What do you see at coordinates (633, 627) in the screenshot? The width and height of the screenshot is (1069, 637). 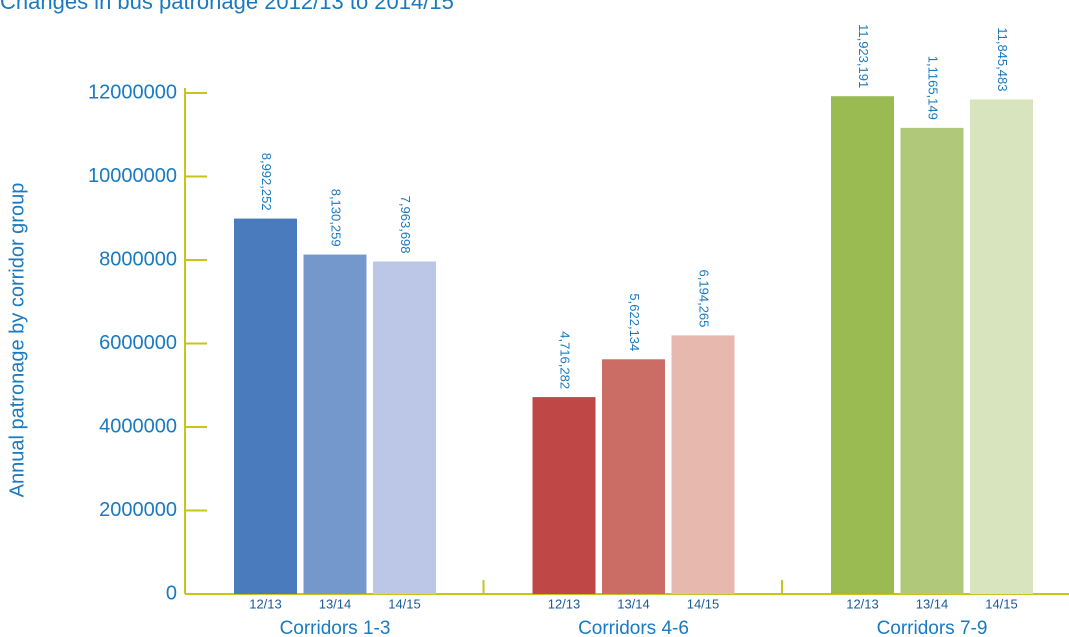 I see `group-label: Corridors 4-6` at bounding box center [633, 627].